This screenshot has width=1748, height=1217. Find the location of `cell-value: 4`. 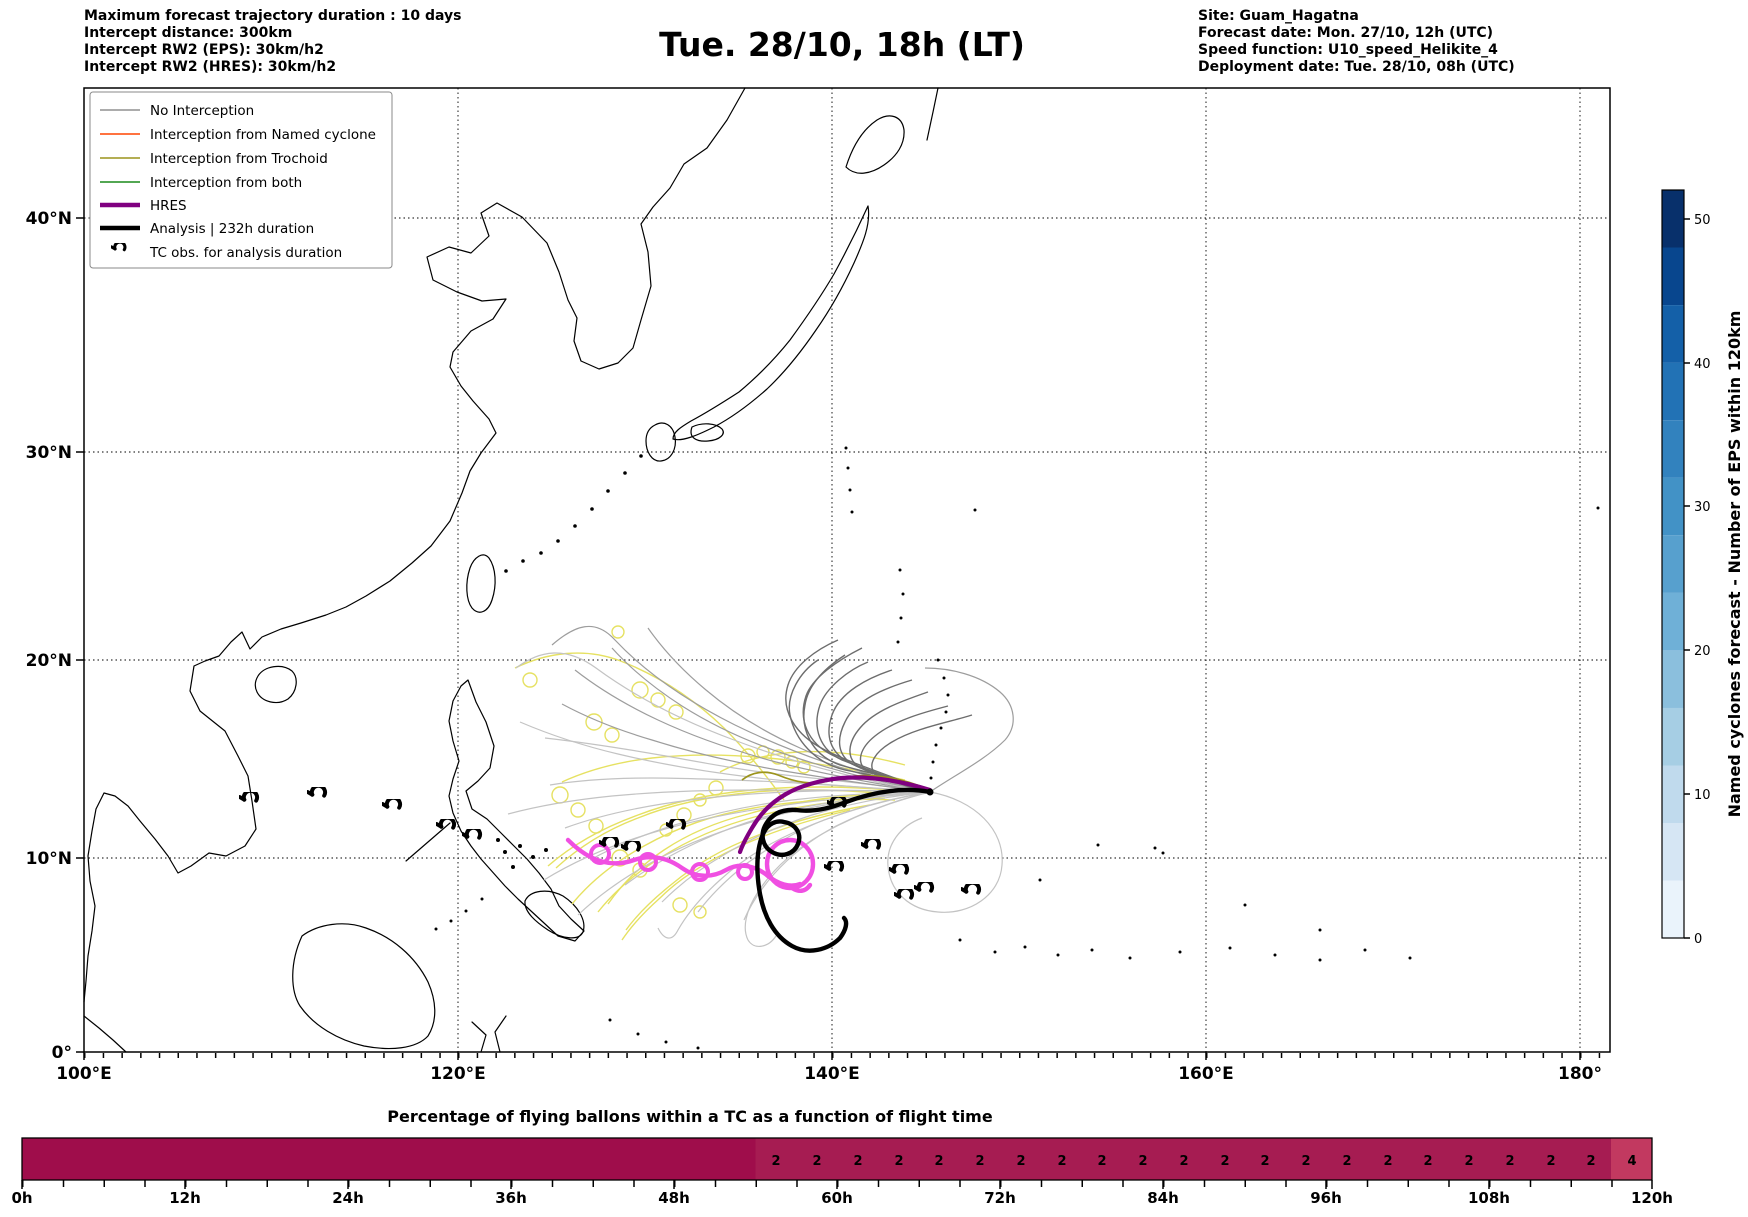

cell-value: 4 is located at coordinates (1631, 1161).